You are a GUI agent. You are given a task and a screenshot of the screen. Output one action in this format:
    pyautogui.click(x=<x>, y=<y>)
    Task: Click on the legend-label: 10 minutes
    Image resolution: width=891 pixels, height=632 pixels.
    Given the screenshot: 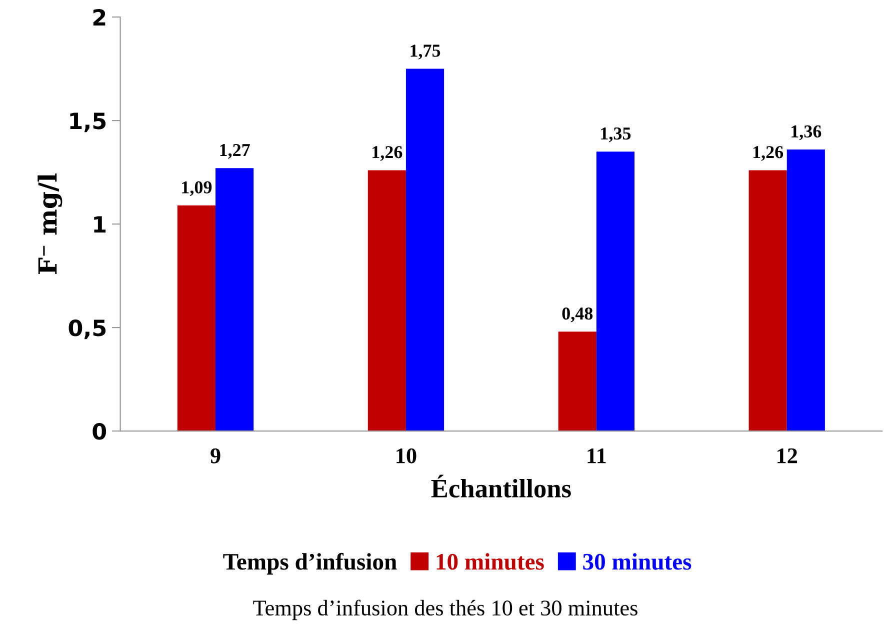 What is the action you would take?
    pyautogui.click(x=490, y=561)
    